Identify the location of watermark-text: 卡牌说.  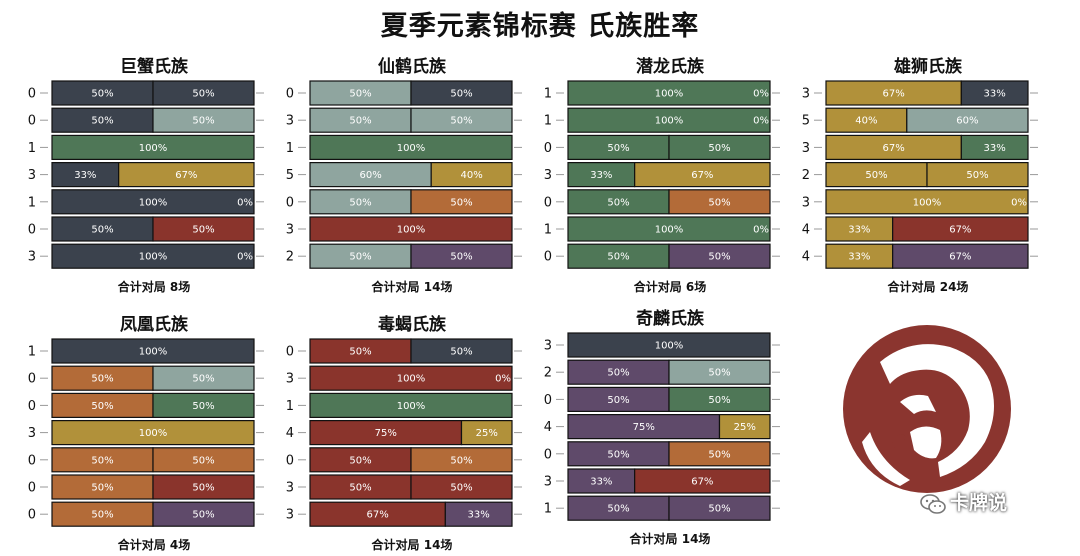
(979, 503).